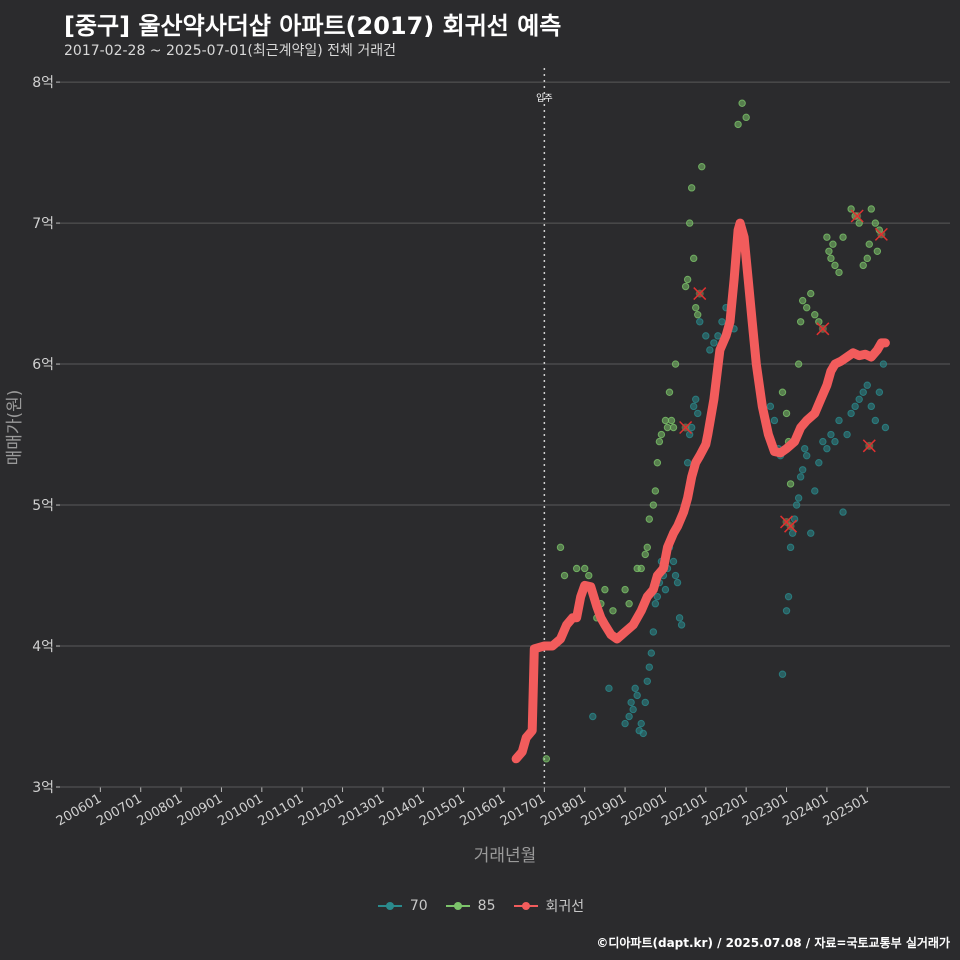 The image size is (960, 960). I want to click on y-tick-label: 5억, so click(43, 506).